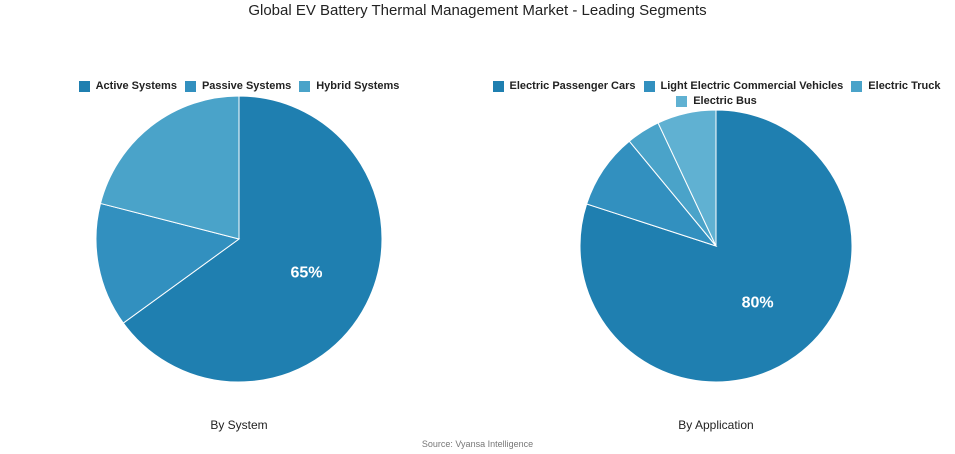 The height and width of the screenshot is (454, 955). Describe the element at coordinates (246, 86) in the screenshot. I see `legend-label: Passive Systems` at that location.